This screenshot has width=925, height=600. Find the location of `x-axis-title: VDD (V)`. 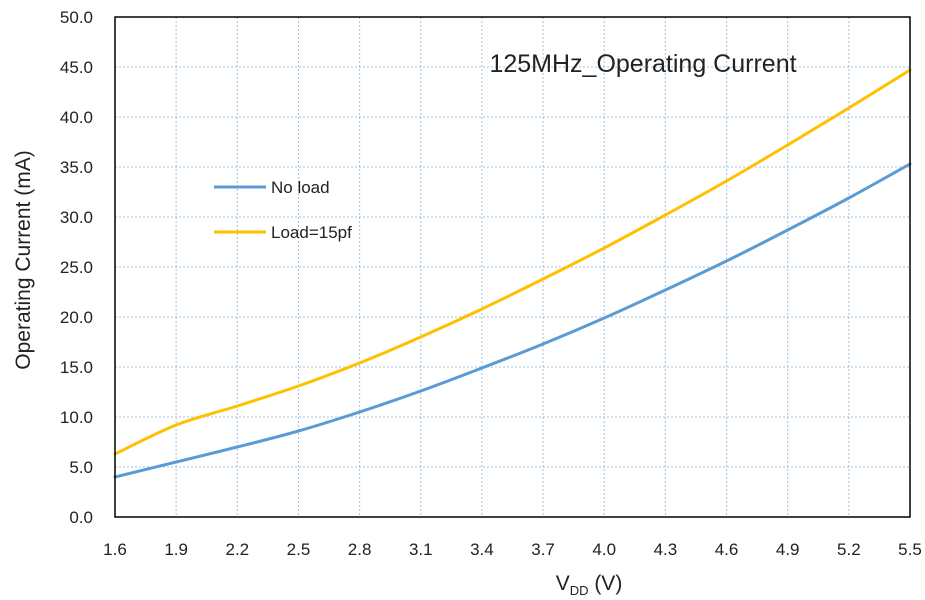

x-axis-title: VDD (V) is located at coordinates (589, 585).